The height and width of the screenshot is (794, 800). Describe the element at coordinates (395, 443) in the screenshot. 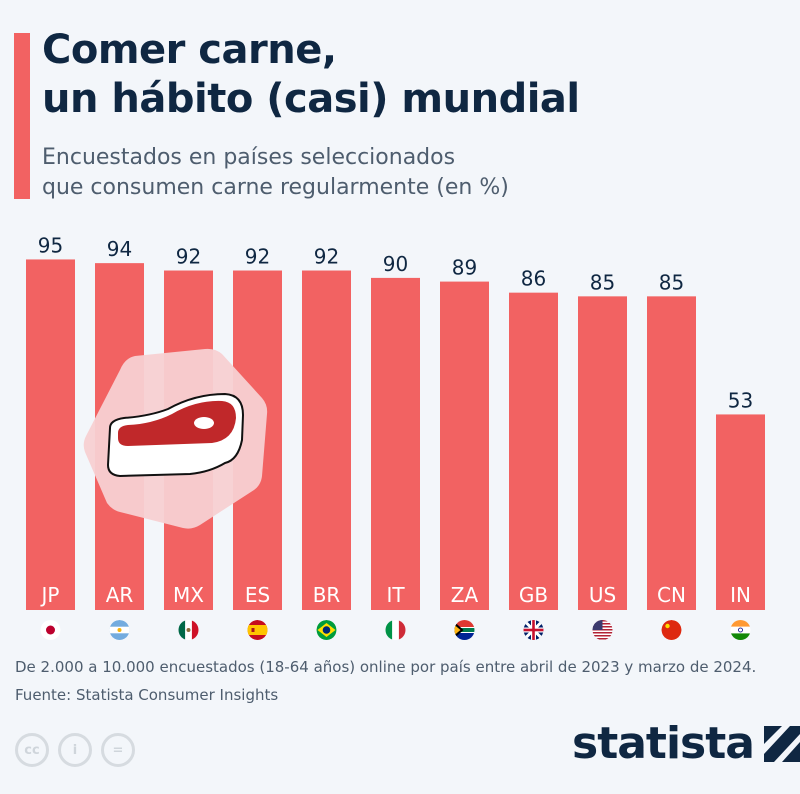

I see `bar-IT` at that location.